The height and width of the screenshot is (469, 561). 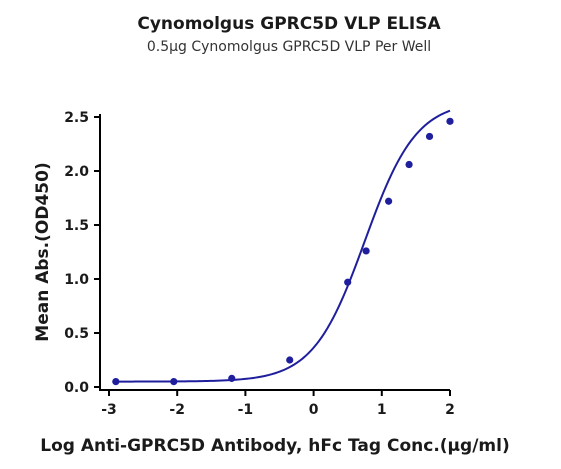 What do you see at coordinates (76, 334) in the screenshot?
I see `y-tick-label: 0.5` at bounding box center [76, 334].